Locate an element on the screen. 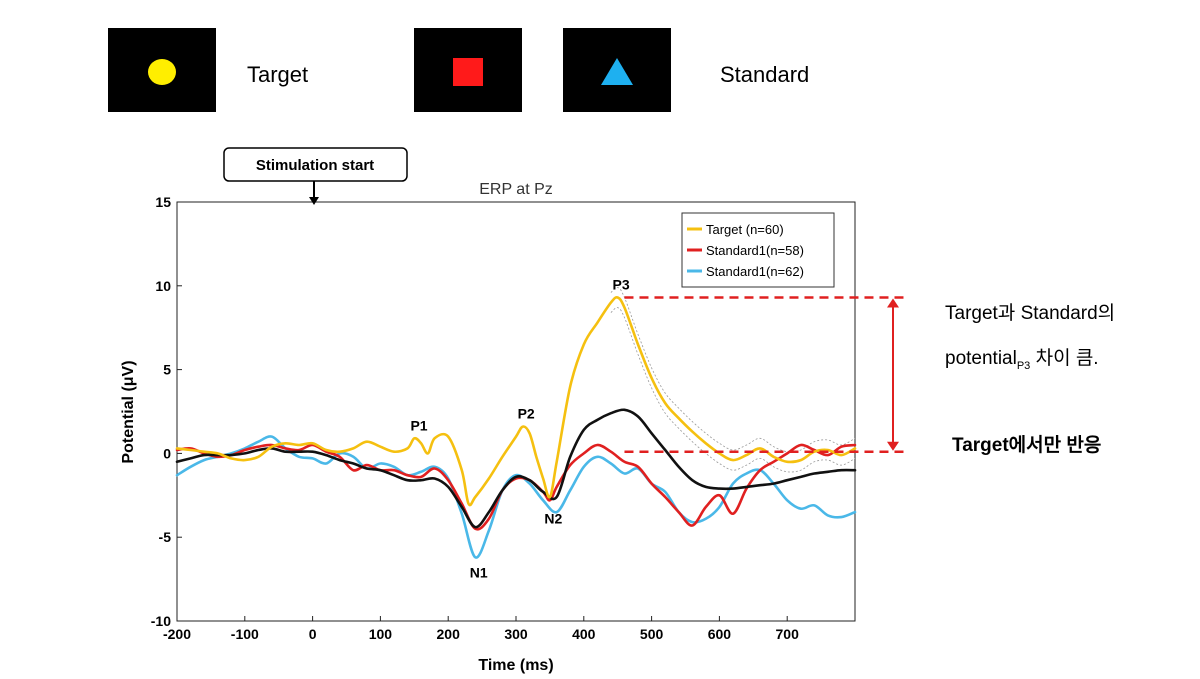  note-difference-large: 차이 큼. is located at coordinates (1064, 358).